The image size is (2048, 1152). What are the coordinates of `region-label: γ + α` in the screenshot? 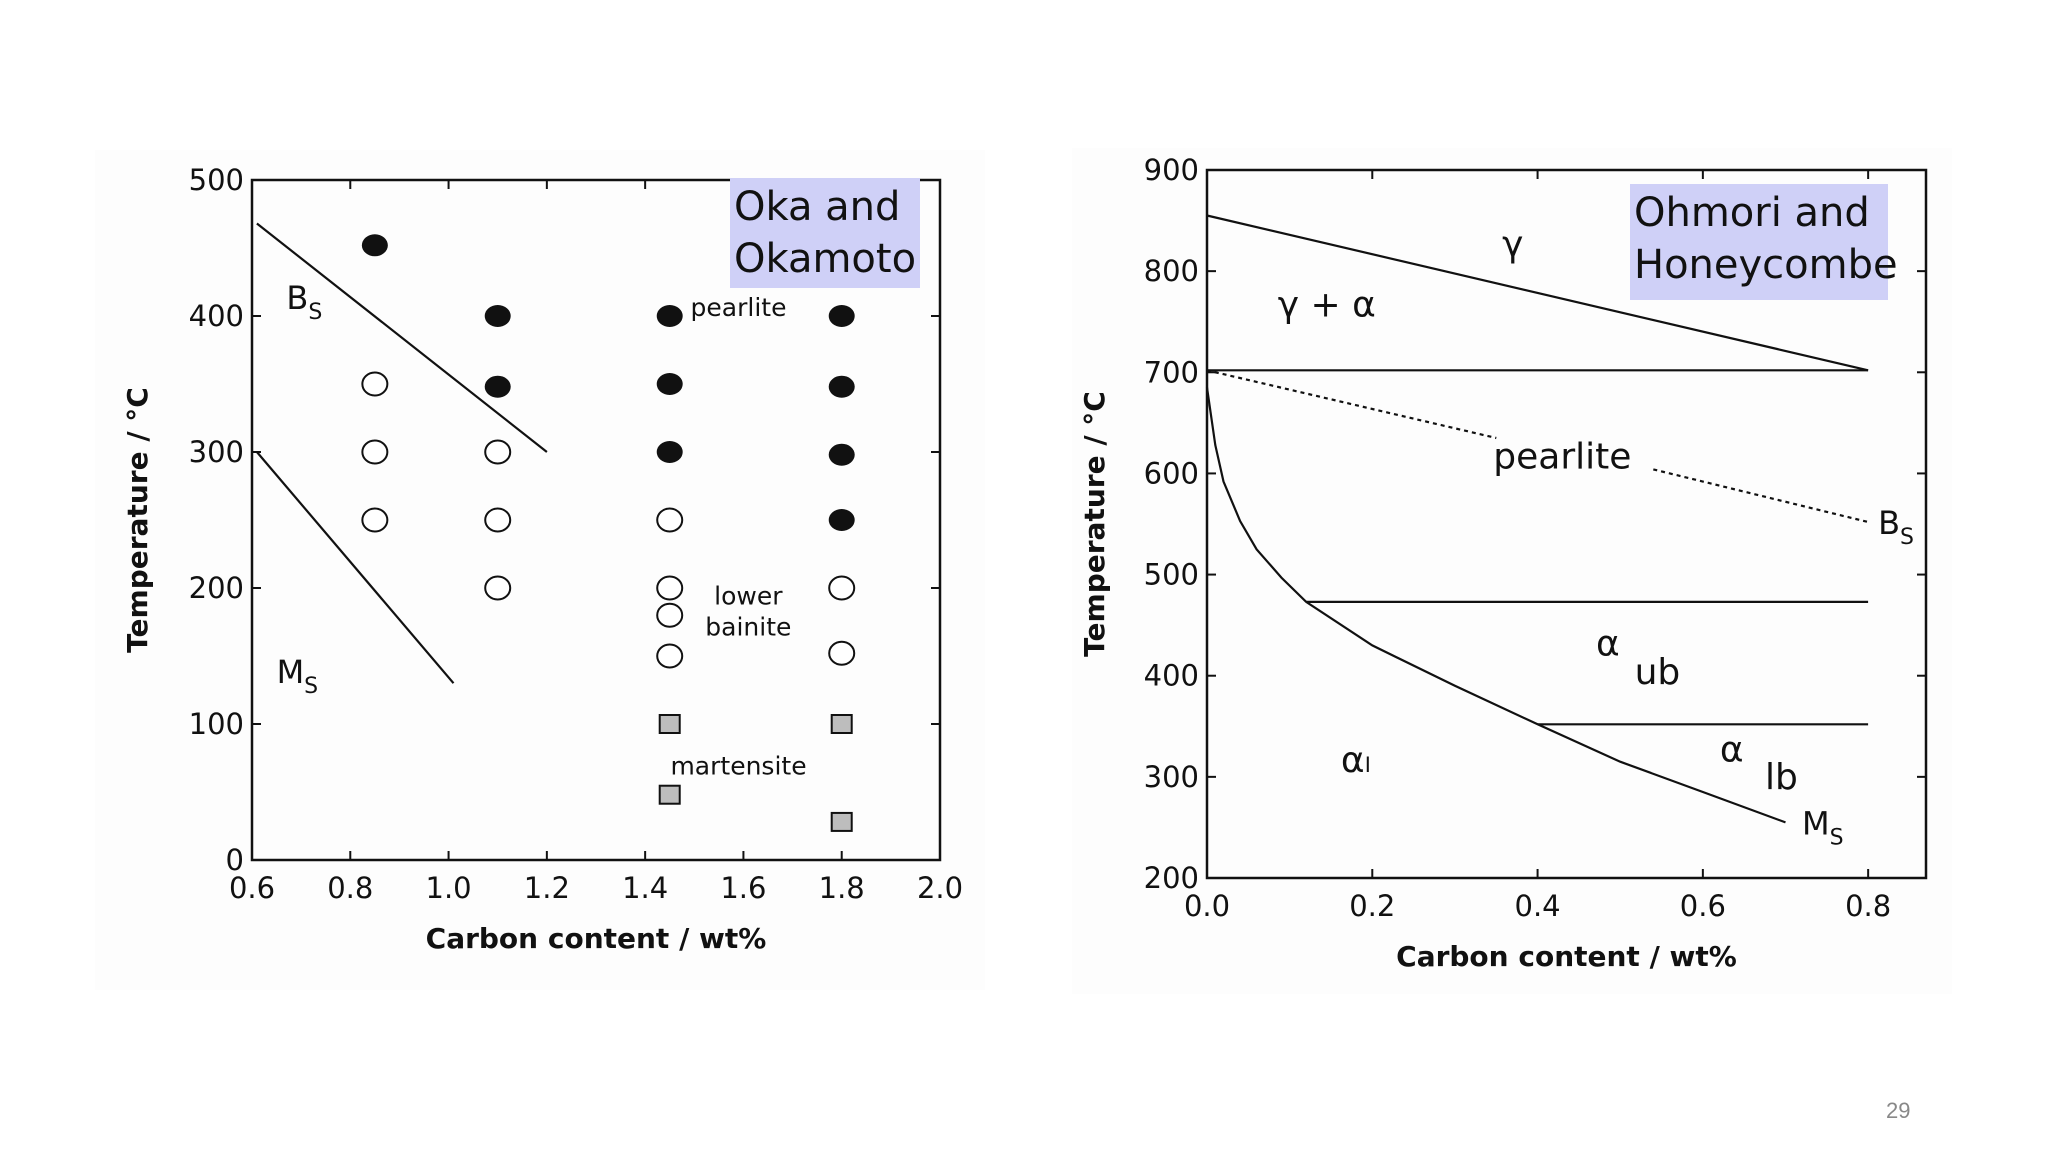 It's located at (1327, 305).